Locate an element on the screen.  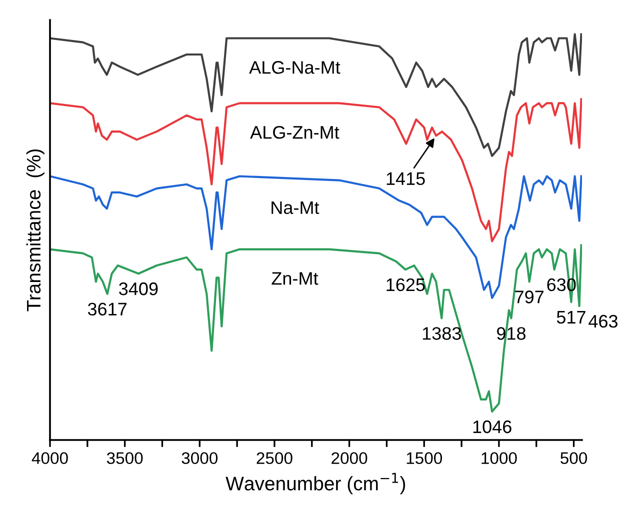
annotation: 1415 is located at coordinates (405, 179).